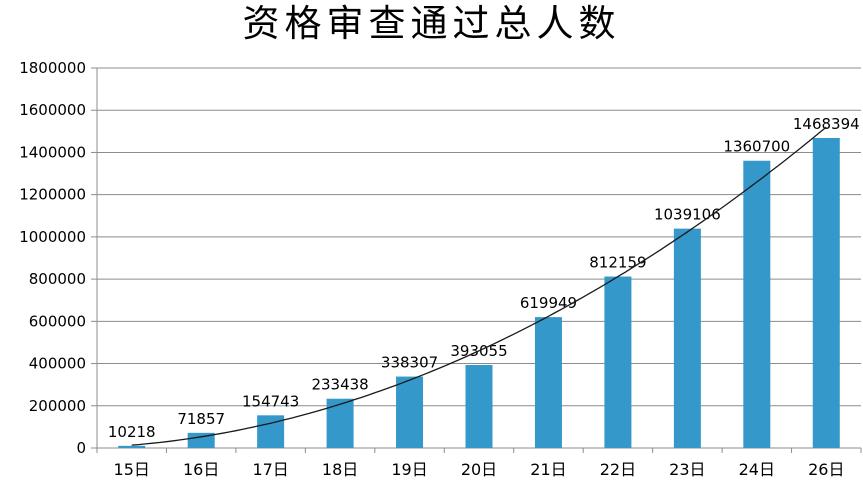 The image size is (863, 498). Describe the element at coordinates (431, 23) in the screenshot. I see `chart-title: 资格审查通过总人数` at that location.